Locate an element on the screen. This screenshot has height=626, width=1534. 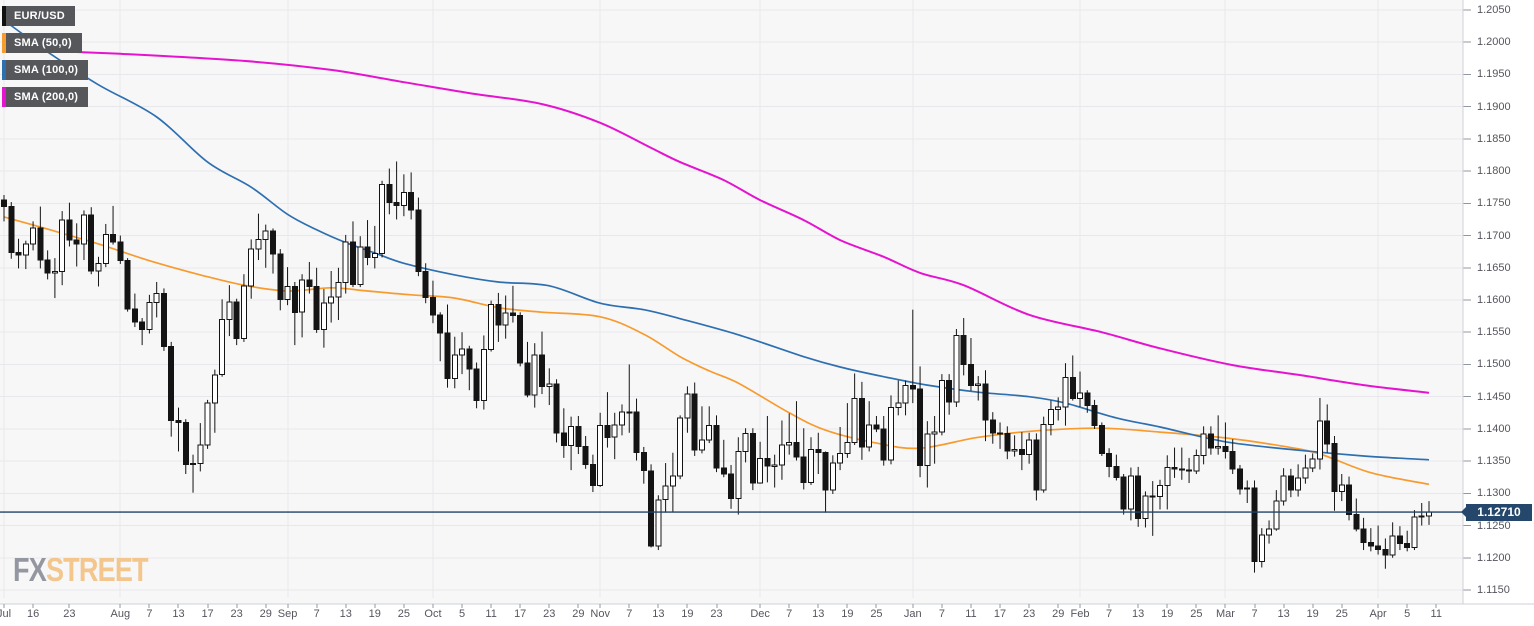
price-axis-label: 1.1550 is located at coordinates (1494, 332).